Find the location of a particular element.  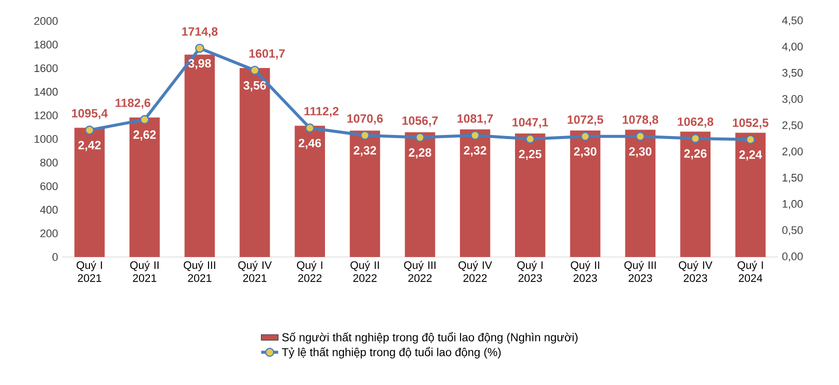

data-label: 3,98 is located at coordinates (199, 64).